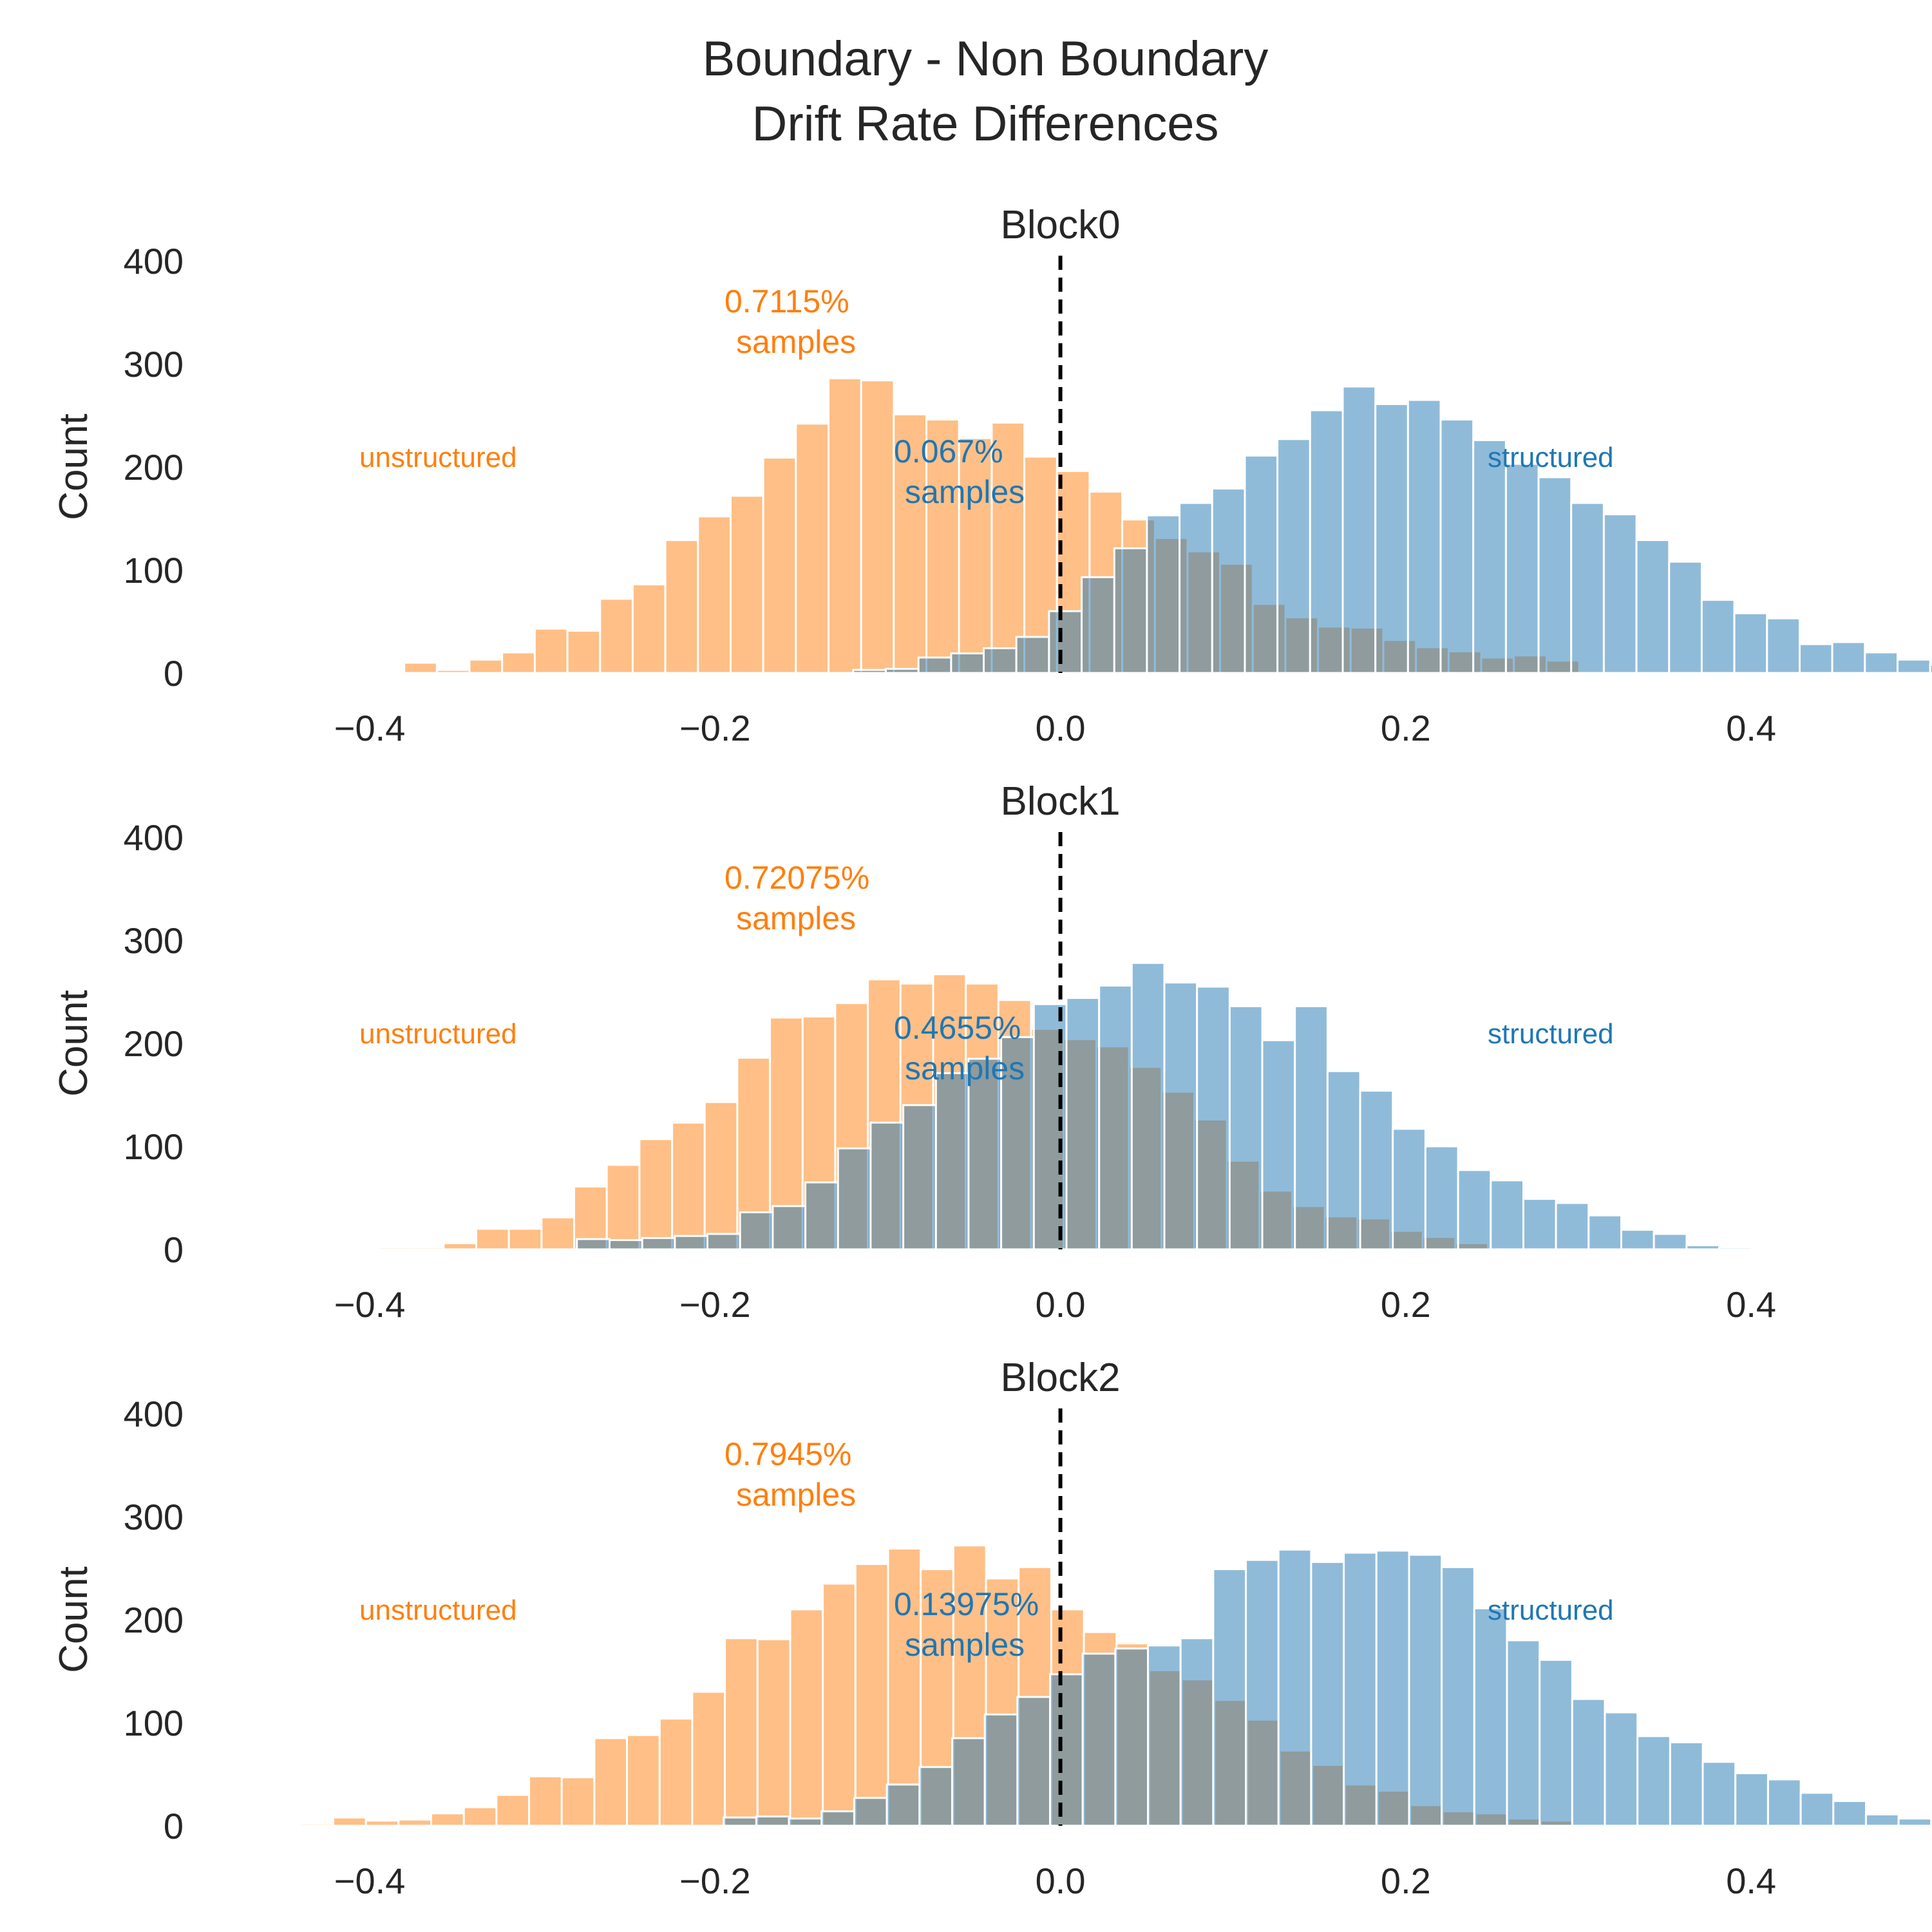 This screenshot has height=1932, width=1932. What do you see at coordinates (154, 1043) in the screenshot?
I see `y-tick-label: 200` at bounding box center [154, 1043].